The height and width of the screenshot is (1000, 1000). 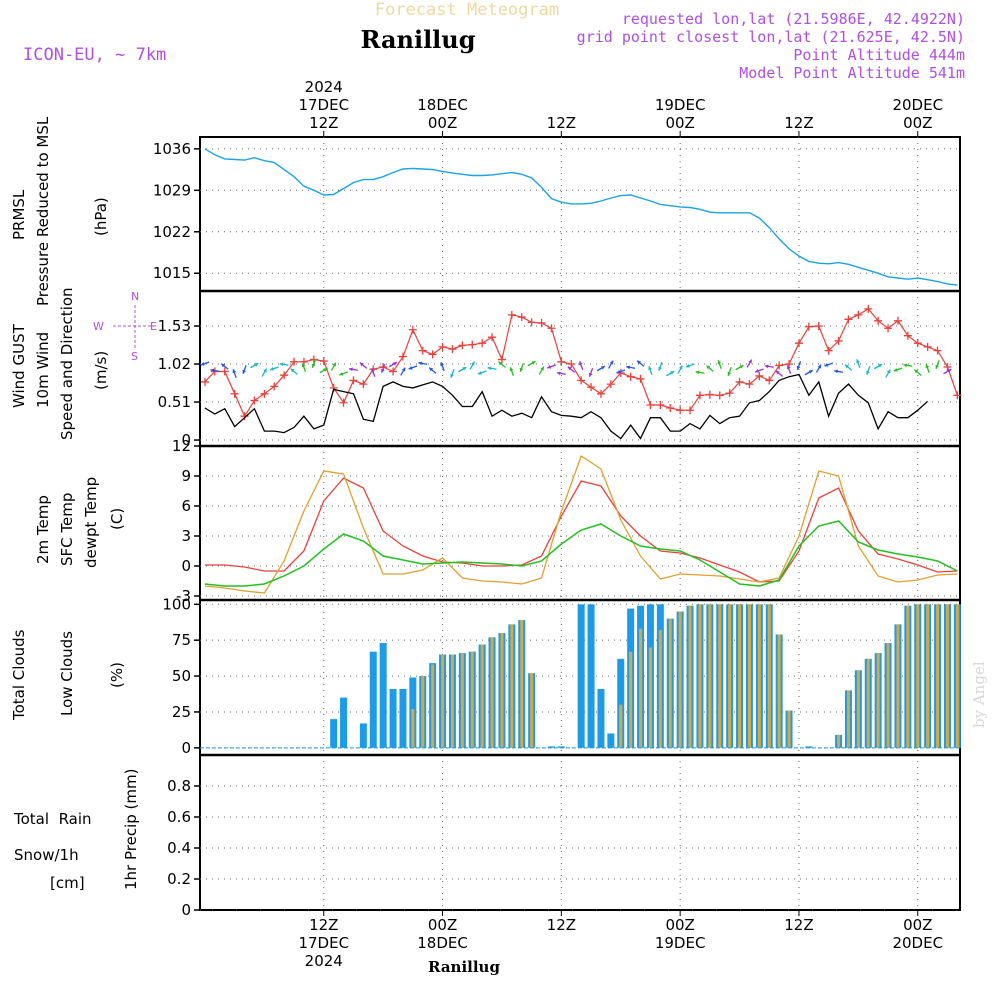 What do you see at coordinates (679, 123) in the screenshot?
I see `top-time-label: 00Z` at bounding box center [679, 123].